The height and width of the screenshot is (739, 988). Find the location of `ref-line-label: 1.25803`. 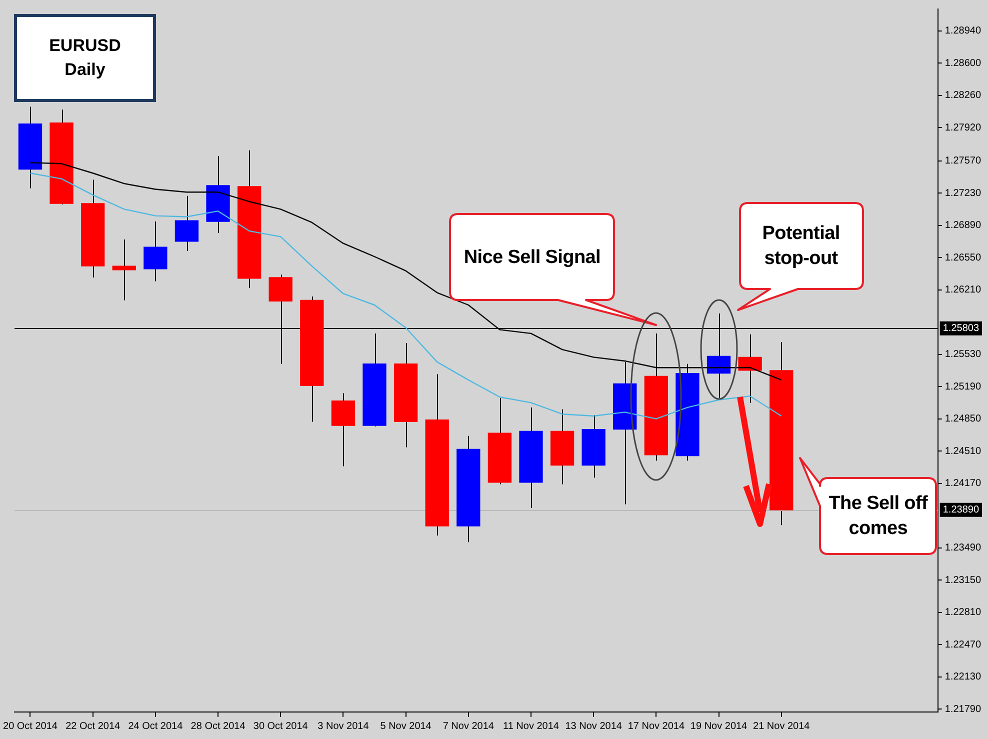

ref-line-label: 1.25803 is located at coordinates (961, 328).